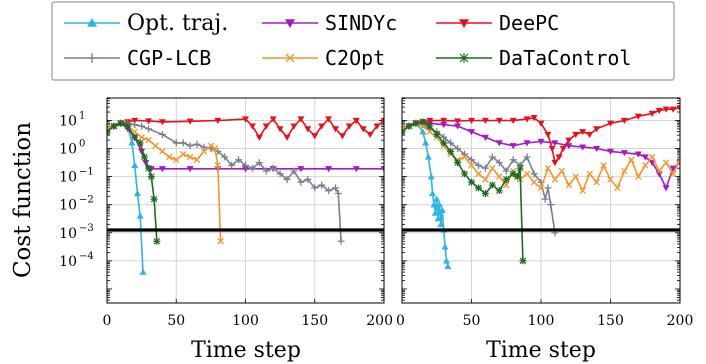 The height and width of the screenshot is (364, 706). I want to click on y-tick-exponent: −3, so click(86, 228).